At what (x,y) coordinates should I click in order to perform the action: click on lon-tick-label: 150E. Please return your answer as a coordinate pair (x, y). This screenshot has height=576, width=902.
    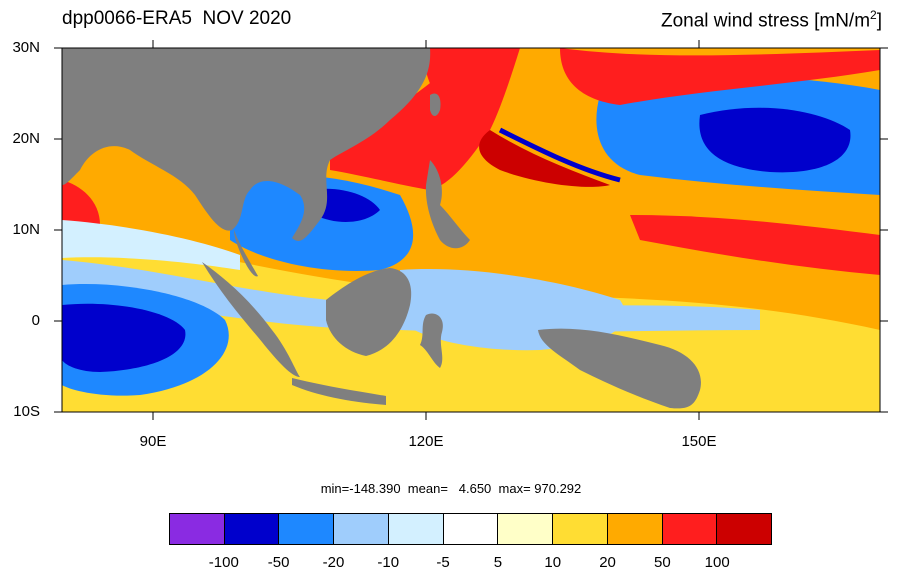
    Looking at the image, I should click on (699, 441).